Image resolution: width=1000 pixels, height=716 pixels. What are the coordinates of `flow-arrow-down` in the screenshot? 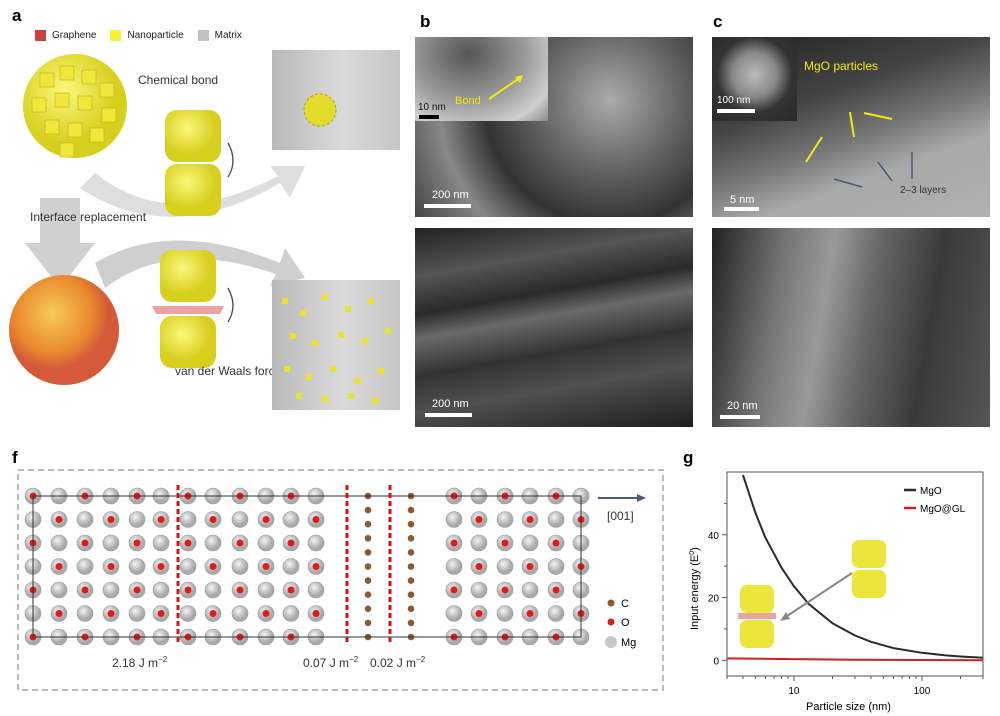 It's located at (60, 243).